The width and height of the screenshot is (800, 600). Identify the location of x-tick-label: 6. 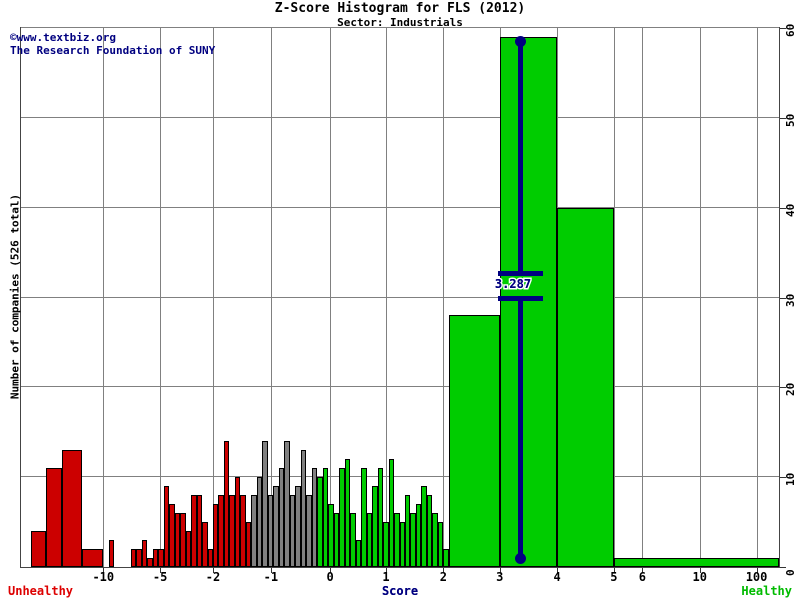
(642, 577).